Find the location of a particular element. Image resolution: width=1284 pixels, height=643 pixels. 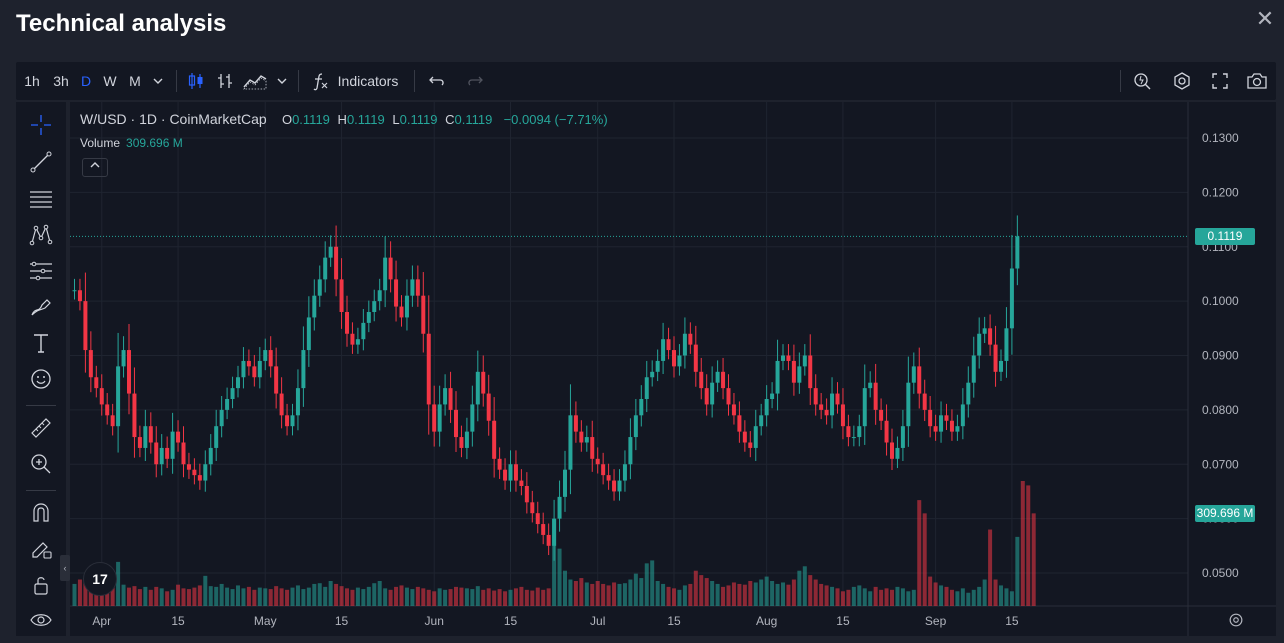

eye-icon is located at coordinates (41, 620).